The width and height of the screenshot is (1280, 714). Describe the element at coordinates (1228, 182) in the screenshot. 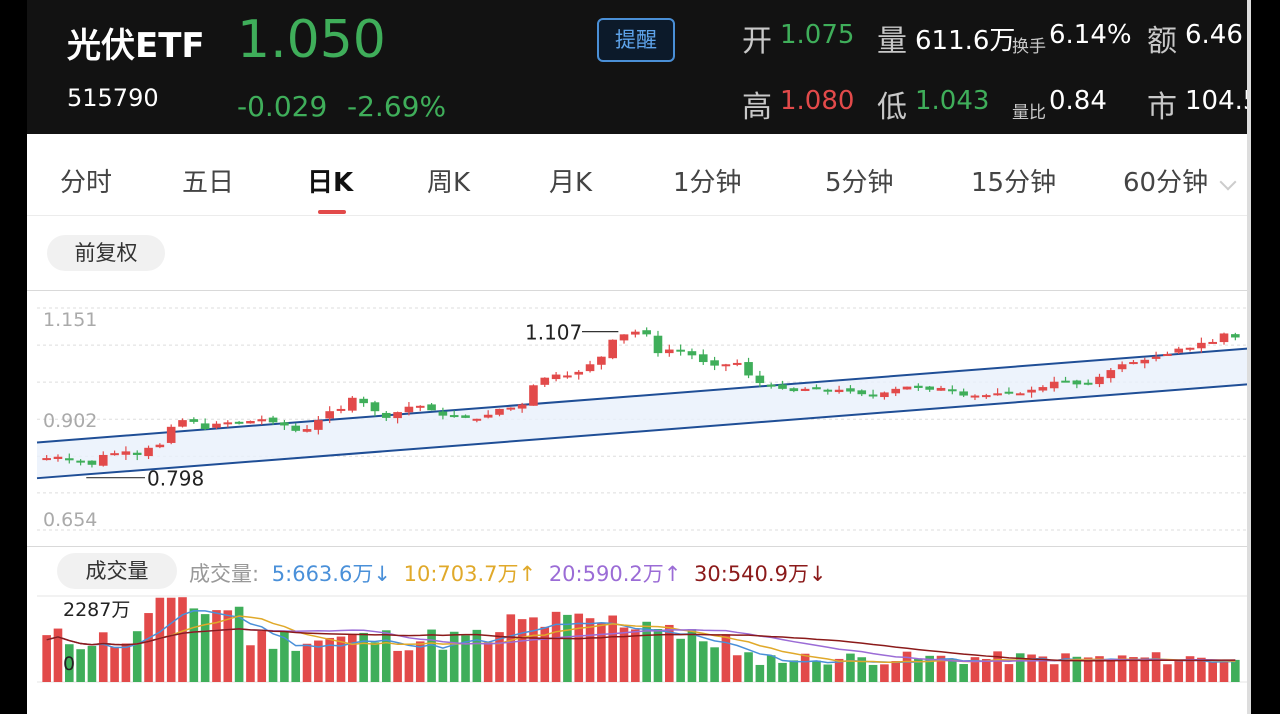

I see `chevron-down-icon` at that location.